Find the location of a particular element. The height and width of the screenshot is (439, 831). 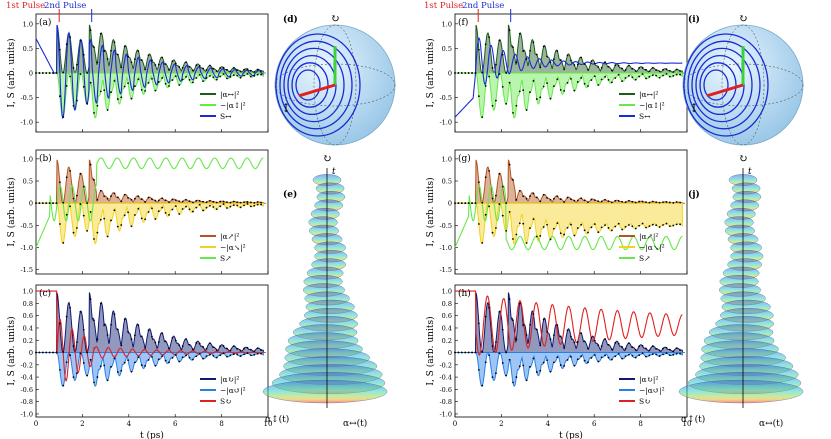

x-axis-label: t (ps) is located at coordinates (571, 434).